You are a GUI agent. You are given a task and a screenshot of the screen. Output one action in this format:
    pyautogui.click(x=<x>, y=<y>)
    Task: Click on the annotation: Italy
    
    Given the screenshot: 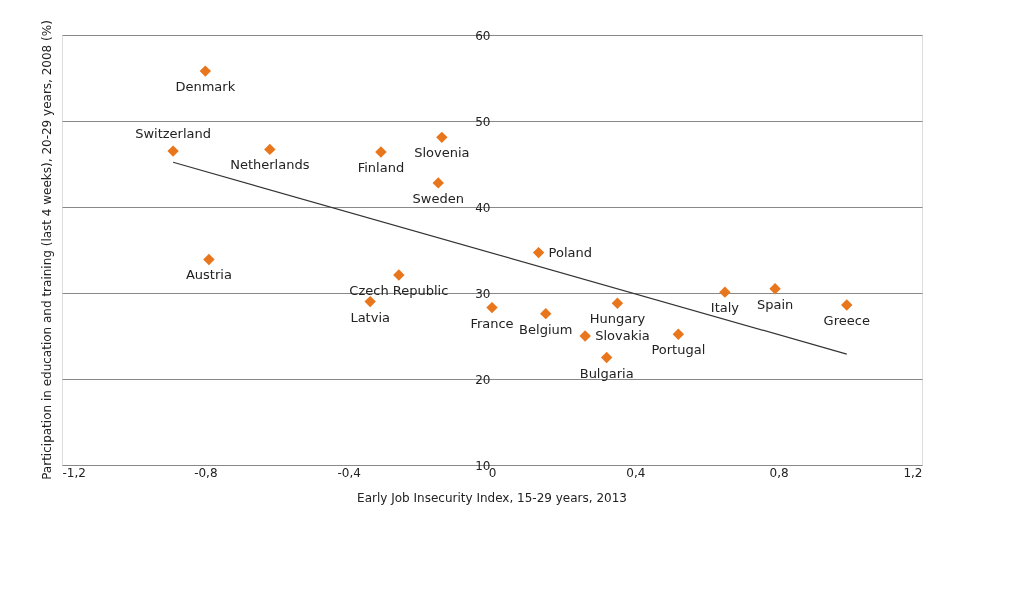 What is the action you would take?
    pyautogui.click(x=725, y=308)
    